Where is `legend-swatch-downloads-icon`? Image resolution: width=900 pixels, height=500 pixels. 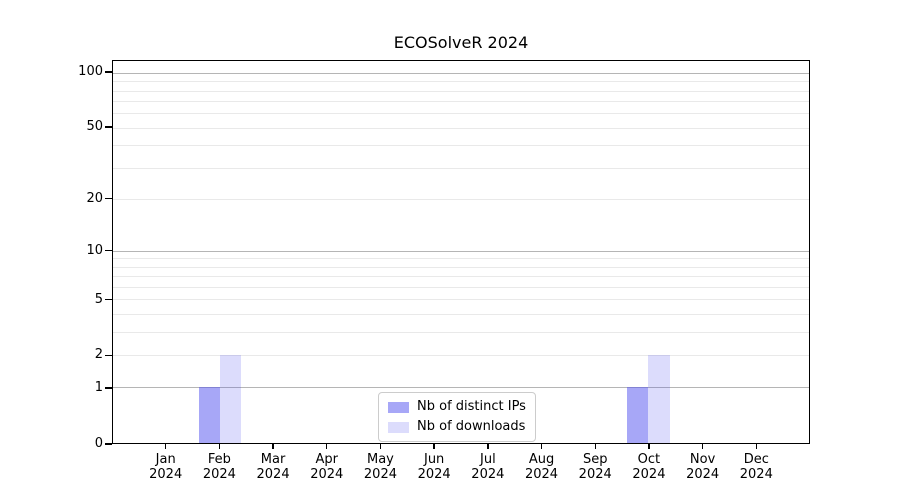
legend-swatch-downloads-icon is located at coordinates (398, 427).